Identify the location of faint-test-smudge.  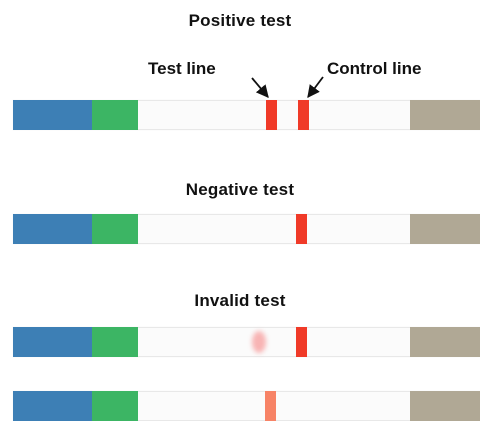
(259, 342).